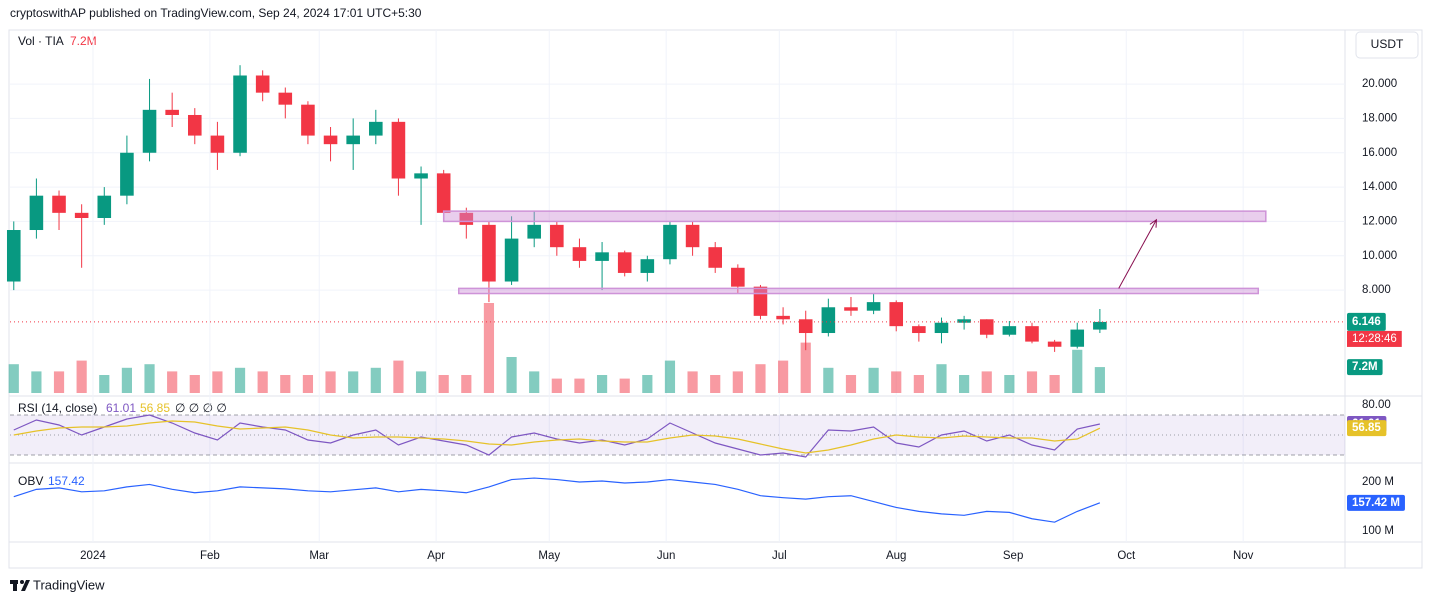 The height and width of the screenshot is (604, 1433). I want to click on y-tick-label: 8.000, so click(1376, 290).